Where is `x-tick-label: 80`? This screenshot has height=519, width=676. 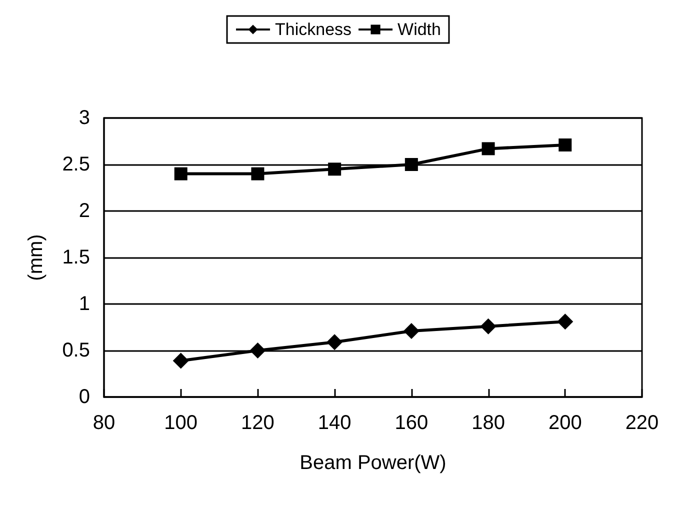 x-tick-label: 80 is located at coordinates (104, 423).